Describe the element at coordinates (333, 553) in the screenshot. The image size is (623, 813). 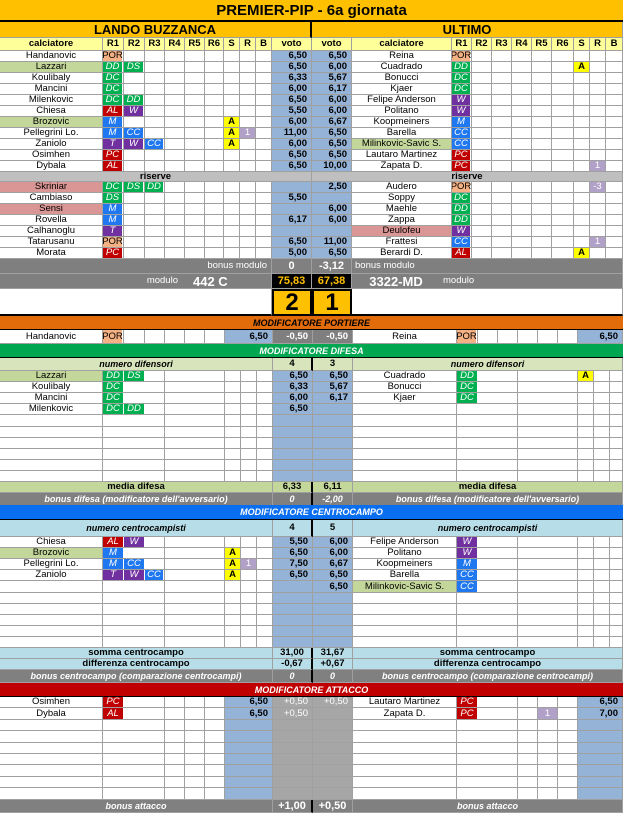
I see `voto-cell: 6,00` at that location.